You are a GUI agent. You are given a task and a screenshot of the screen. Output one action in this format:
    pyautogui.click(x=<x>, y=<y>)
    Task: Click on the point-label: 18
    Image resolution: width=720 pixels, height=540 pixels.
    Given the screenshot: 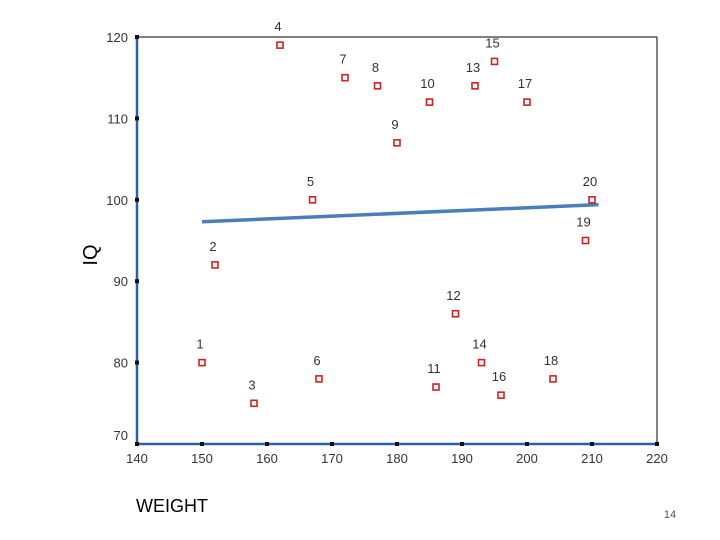 What is the action you would take?
    pyautogui.click(x=551, y=360)
    